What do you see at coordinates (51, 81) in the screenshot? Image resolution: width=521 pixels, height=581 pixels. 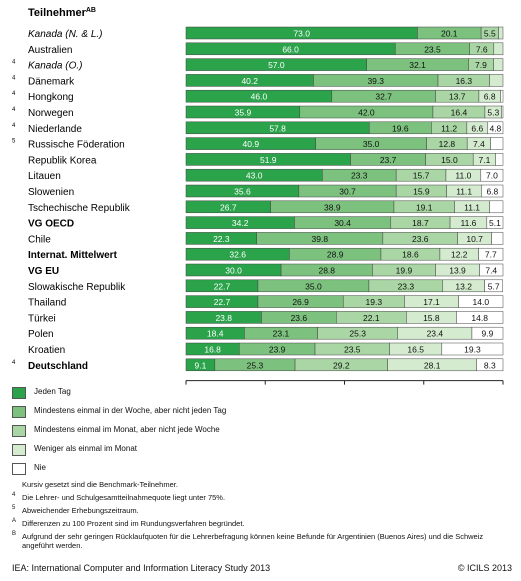 I see `row-label: Dänemark` at bounding box center [51, 81].